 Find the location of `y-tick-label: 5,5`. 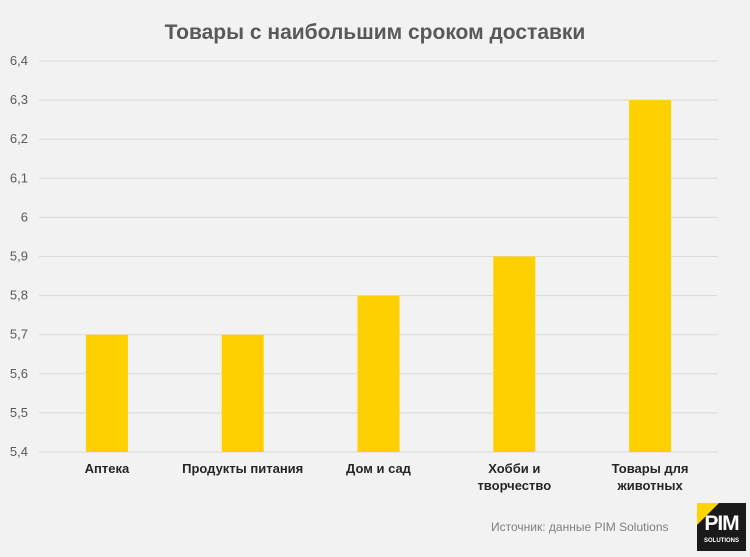

y-tick-label: 5,5 is located at coordinates (19, 412).